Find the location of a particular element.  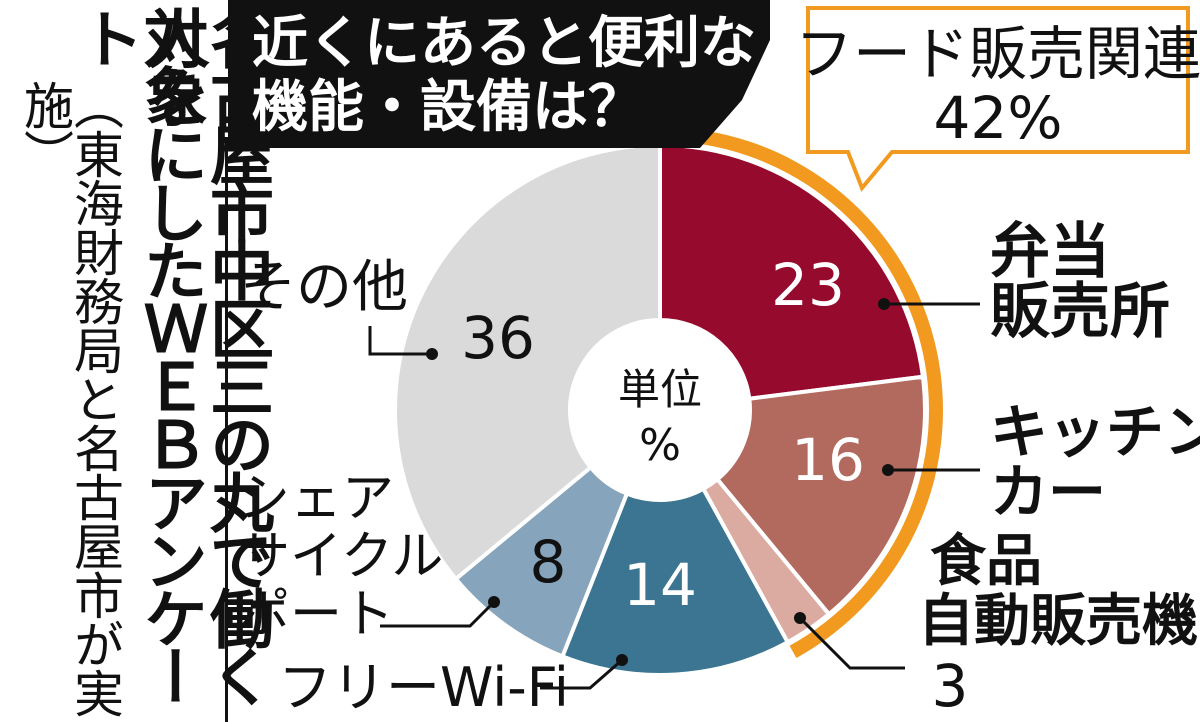

slice-label-0-line1: 弁当 is located at coordinates (1050, 252).